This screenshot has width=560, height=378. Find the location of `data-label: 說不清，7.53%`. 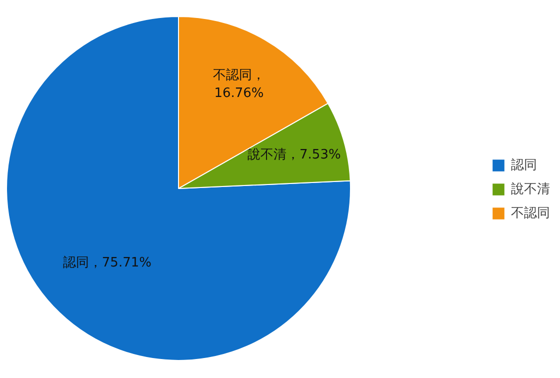

data-label: 說不清，7.53% is located at coordinates (294, 155).